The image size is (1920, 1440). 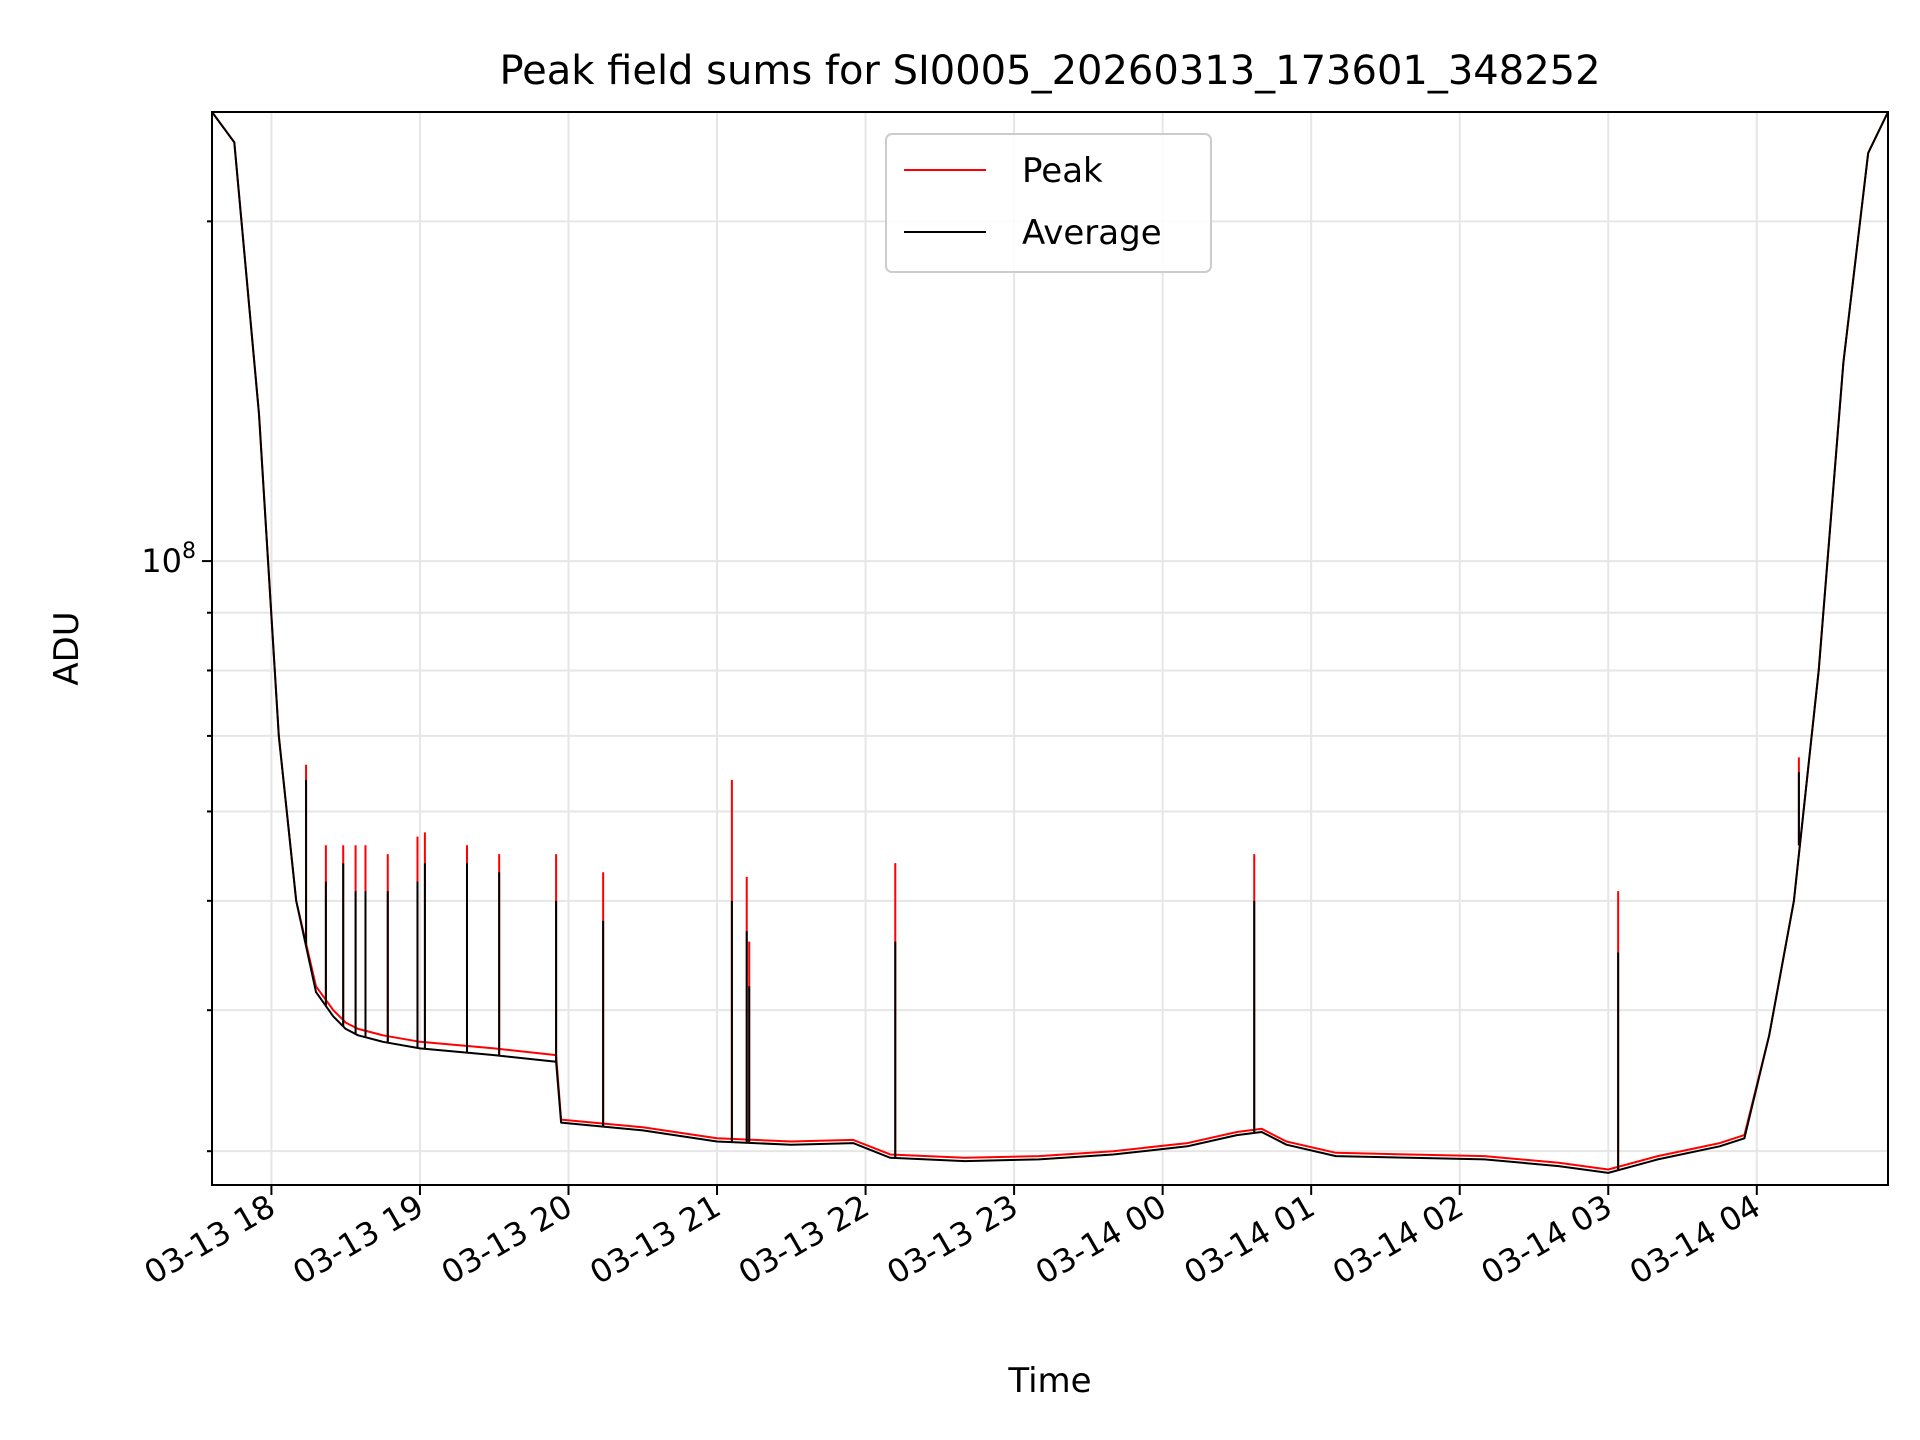 I want to click on legend-box, so click(x=1048, y=203).